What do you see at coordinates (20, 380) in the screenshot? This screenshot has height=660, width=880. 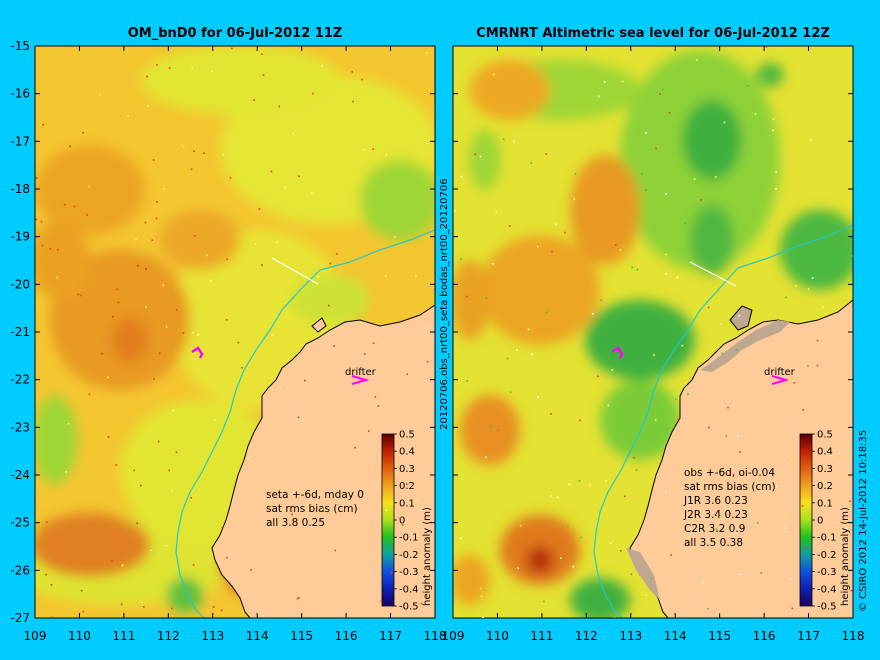 I see `y-tick-label: -22` at bounding box center [20, 380].